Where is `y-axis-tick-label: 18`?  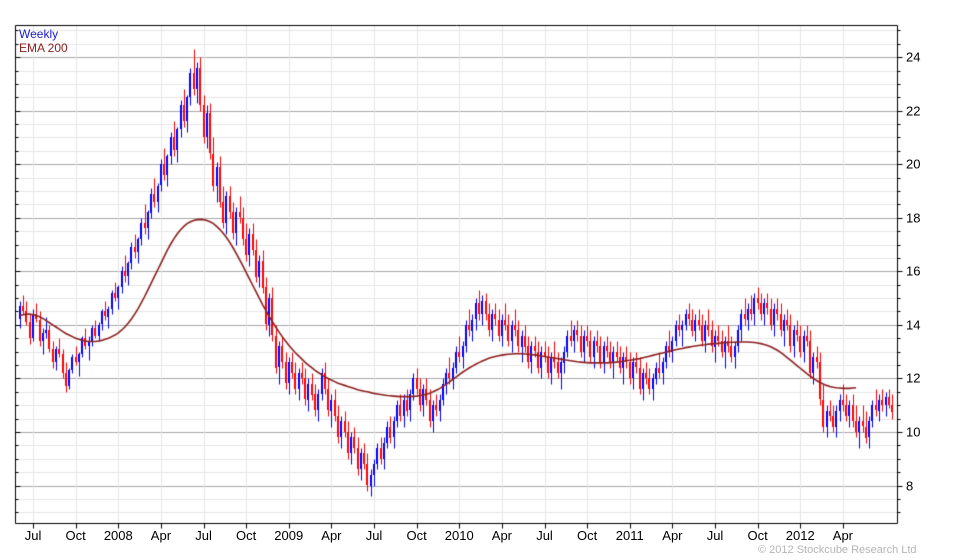
y-axis-tick-label: 18 is located at coordinates (913, 218).